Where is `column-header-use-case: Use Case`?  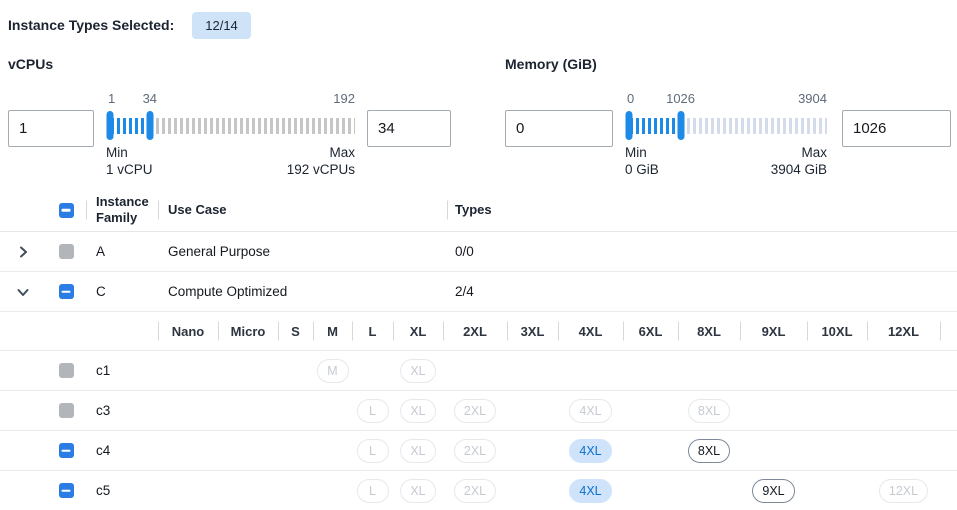
column-header-use-case: Use Case is located at coordinates (302, 210).